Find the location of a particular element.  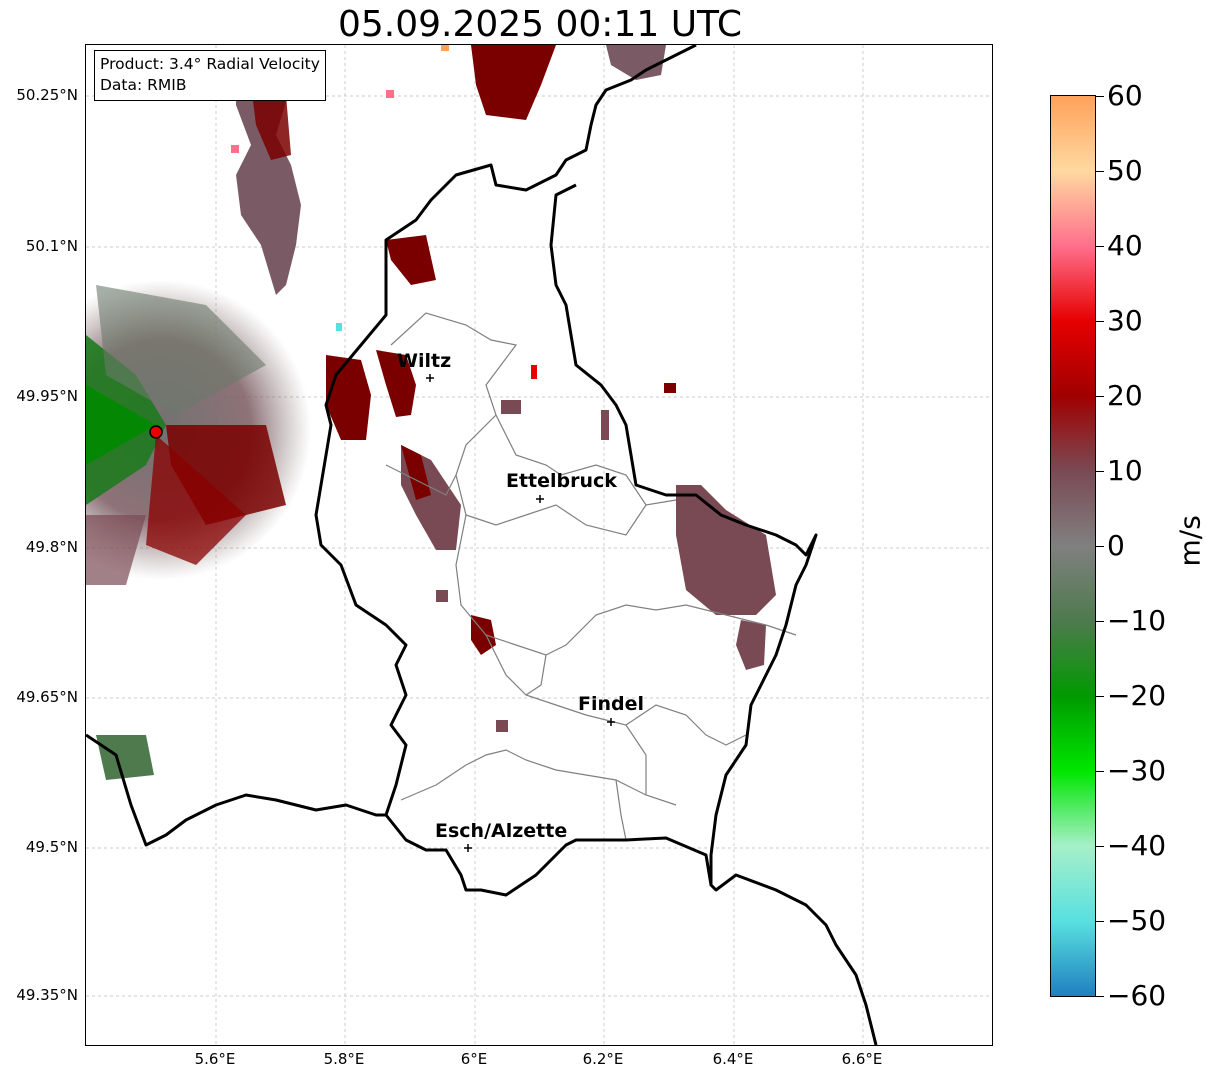

lat-tick-label: 50.1°N is located at coordinates (51, 246).